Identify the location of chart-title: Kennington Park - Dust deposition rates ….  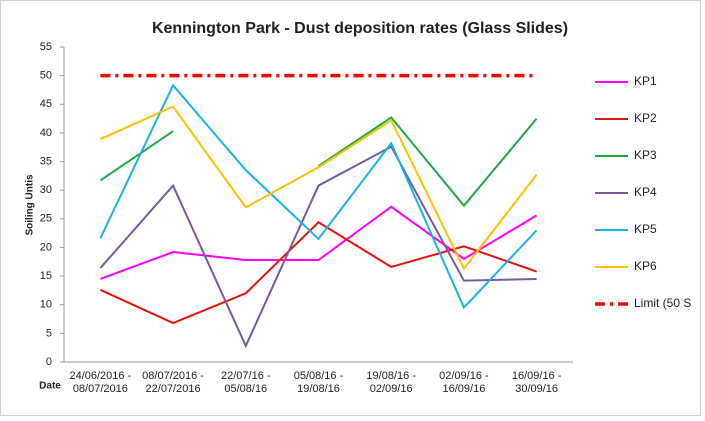
(360, 28).